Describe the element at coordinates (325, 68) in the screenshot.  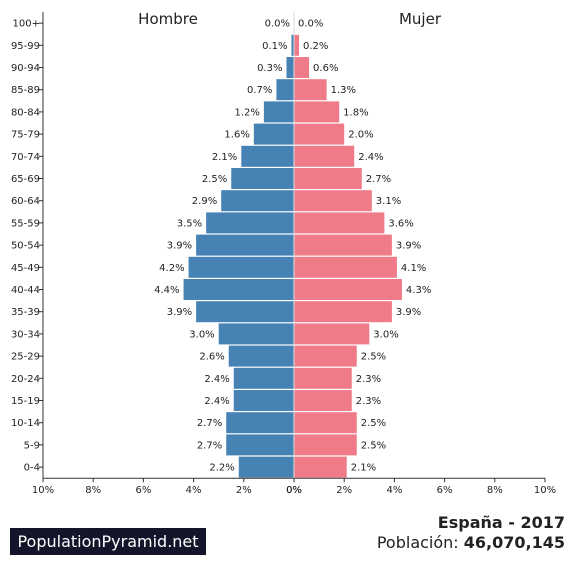
I see `female-value-label: 0.6%` at that location.